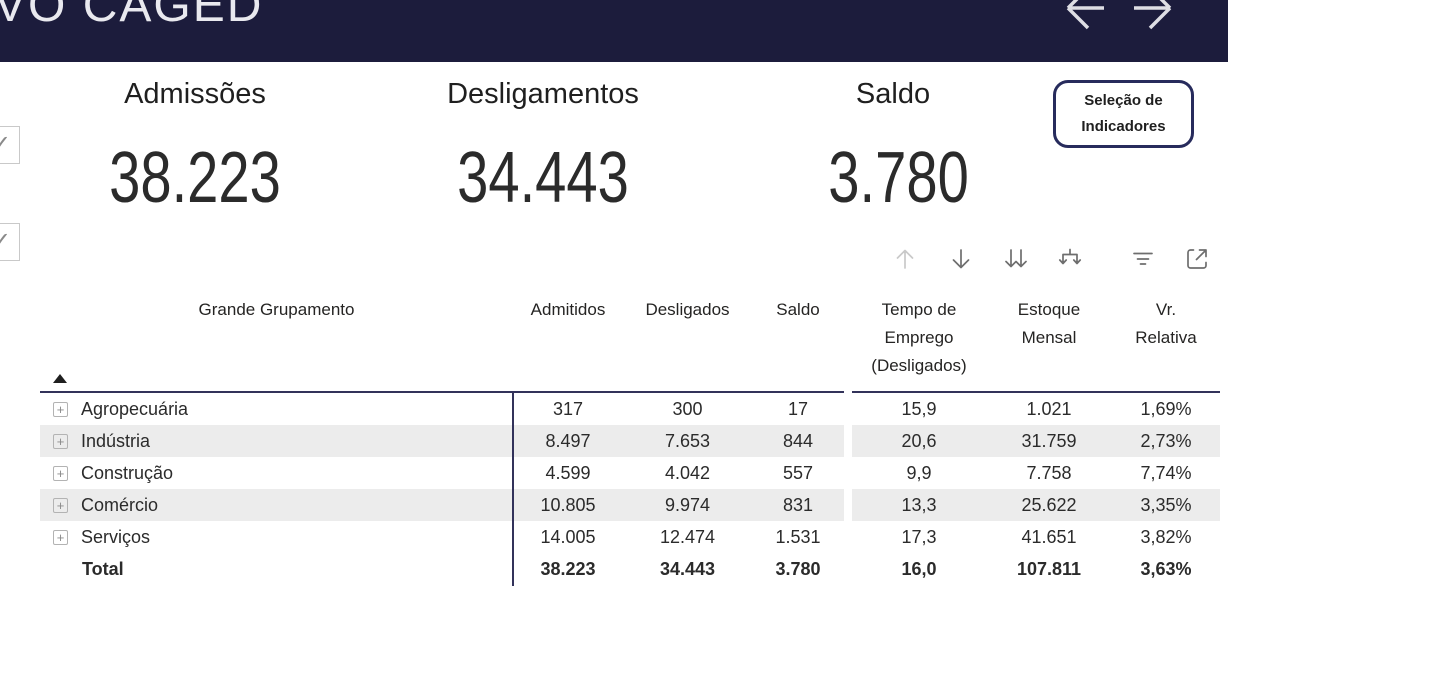  Describe the element at coordinates (1143, 259) in the screenshot. I see `filter-icon` at that location.